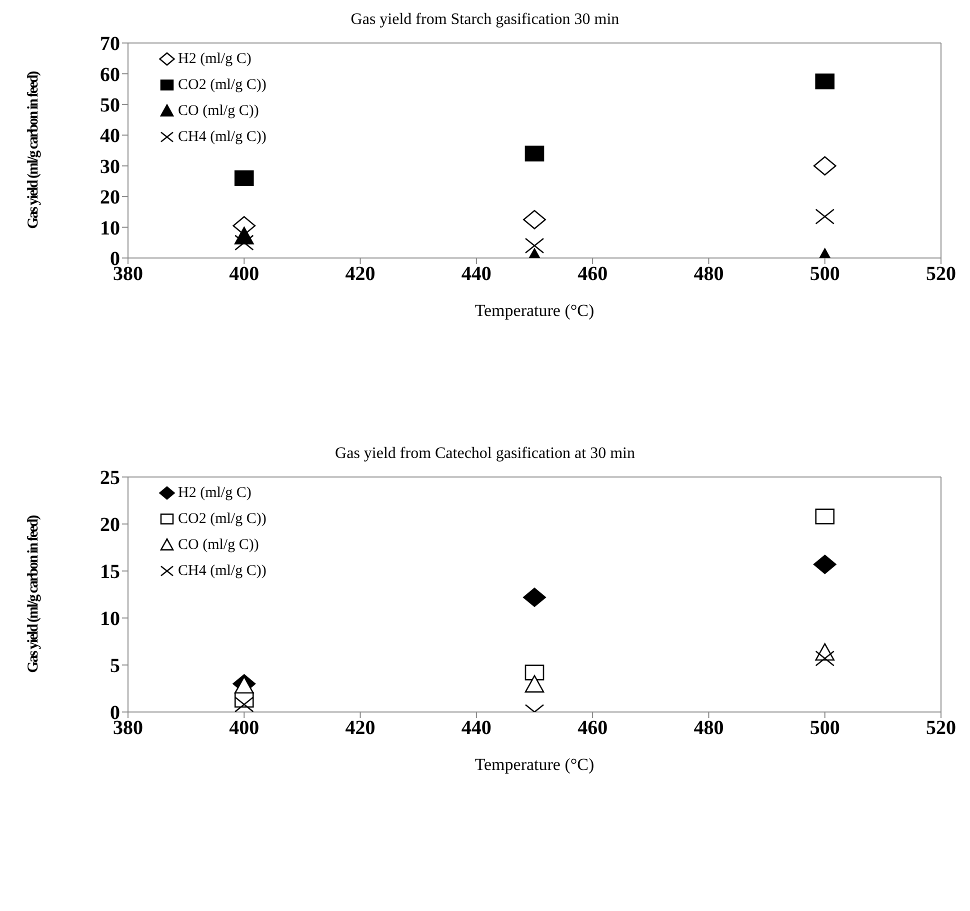 This screenshot has height=911, width=970. What do you see at coordinates (110, 478) in the screenshot?
I see `y-tick-label: 25` at bounding box center [110, 478].